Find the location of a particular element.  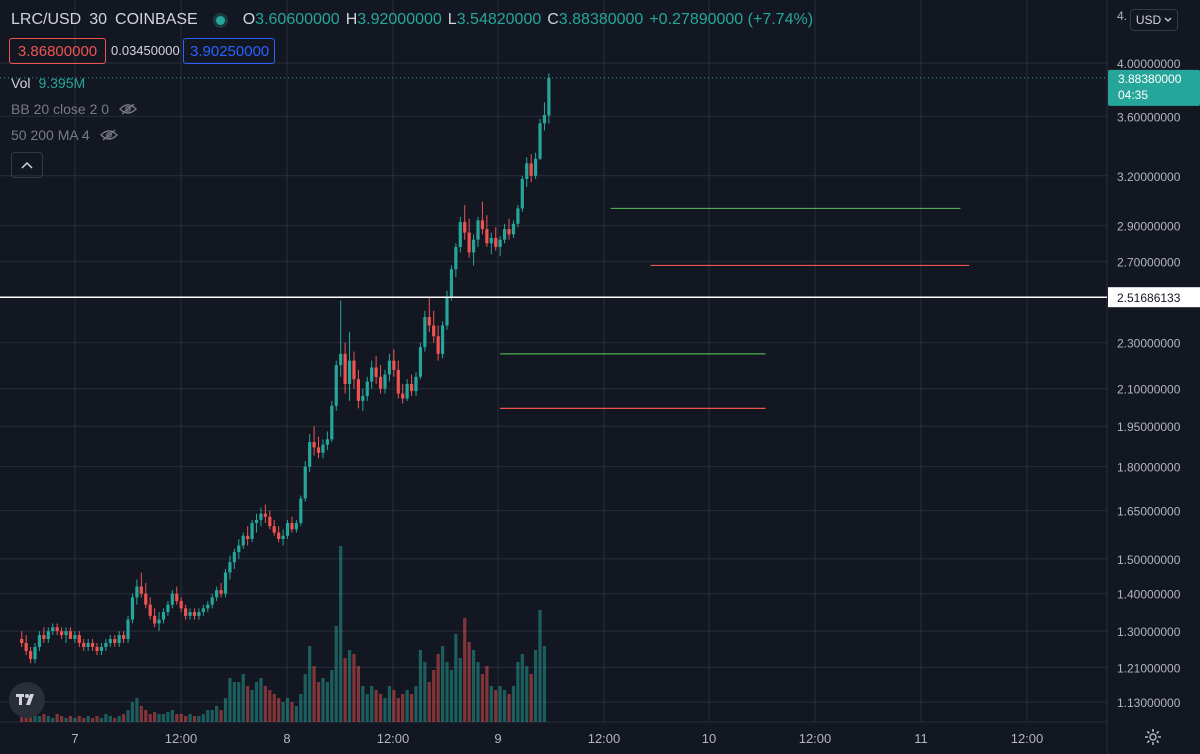

price-tick-label: 1.65000000 is located at coordinates (1149, 512).